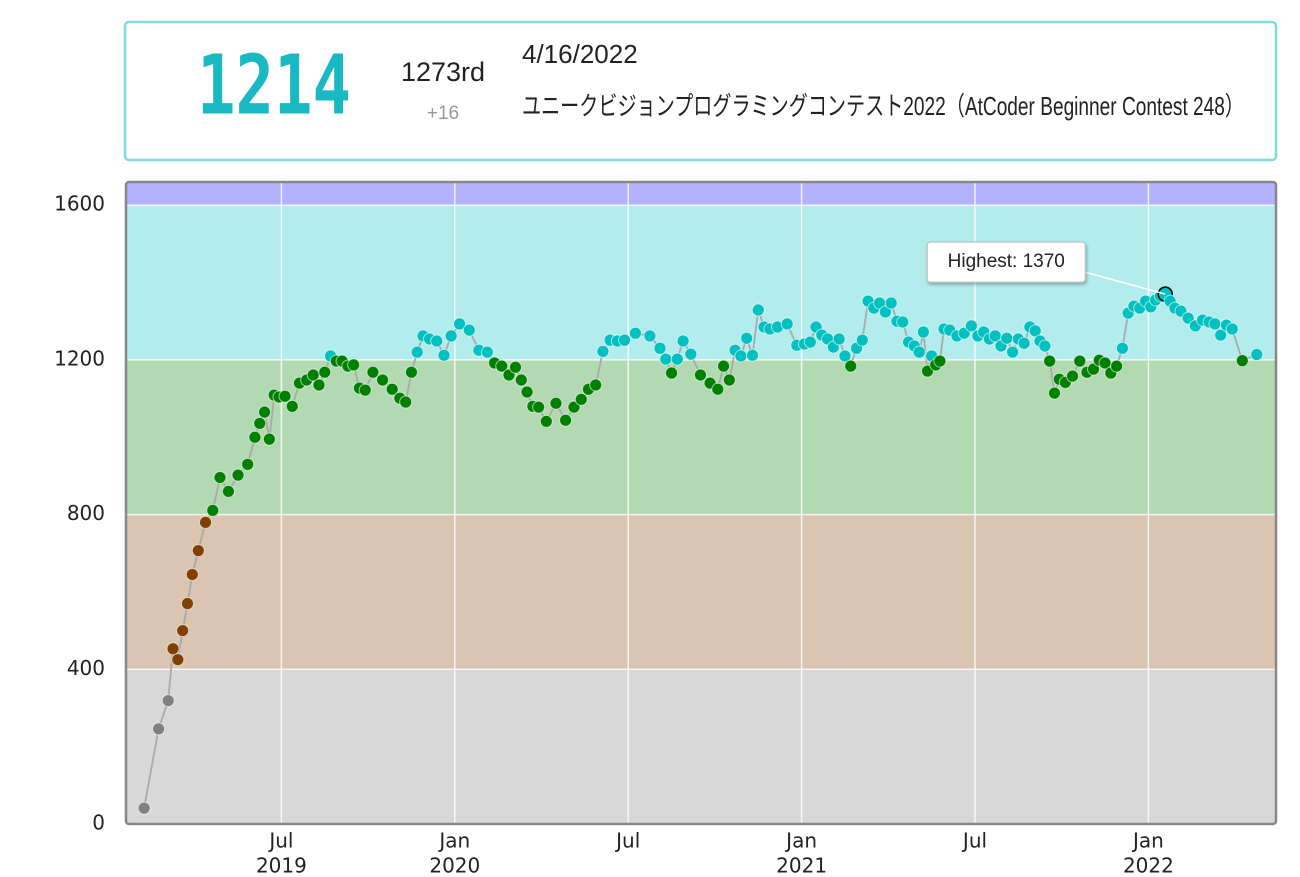  What do you see at coordinates (86, 668) in the screenshot?
I see `y-tick-label: 400` at bounding box center [86, 668].